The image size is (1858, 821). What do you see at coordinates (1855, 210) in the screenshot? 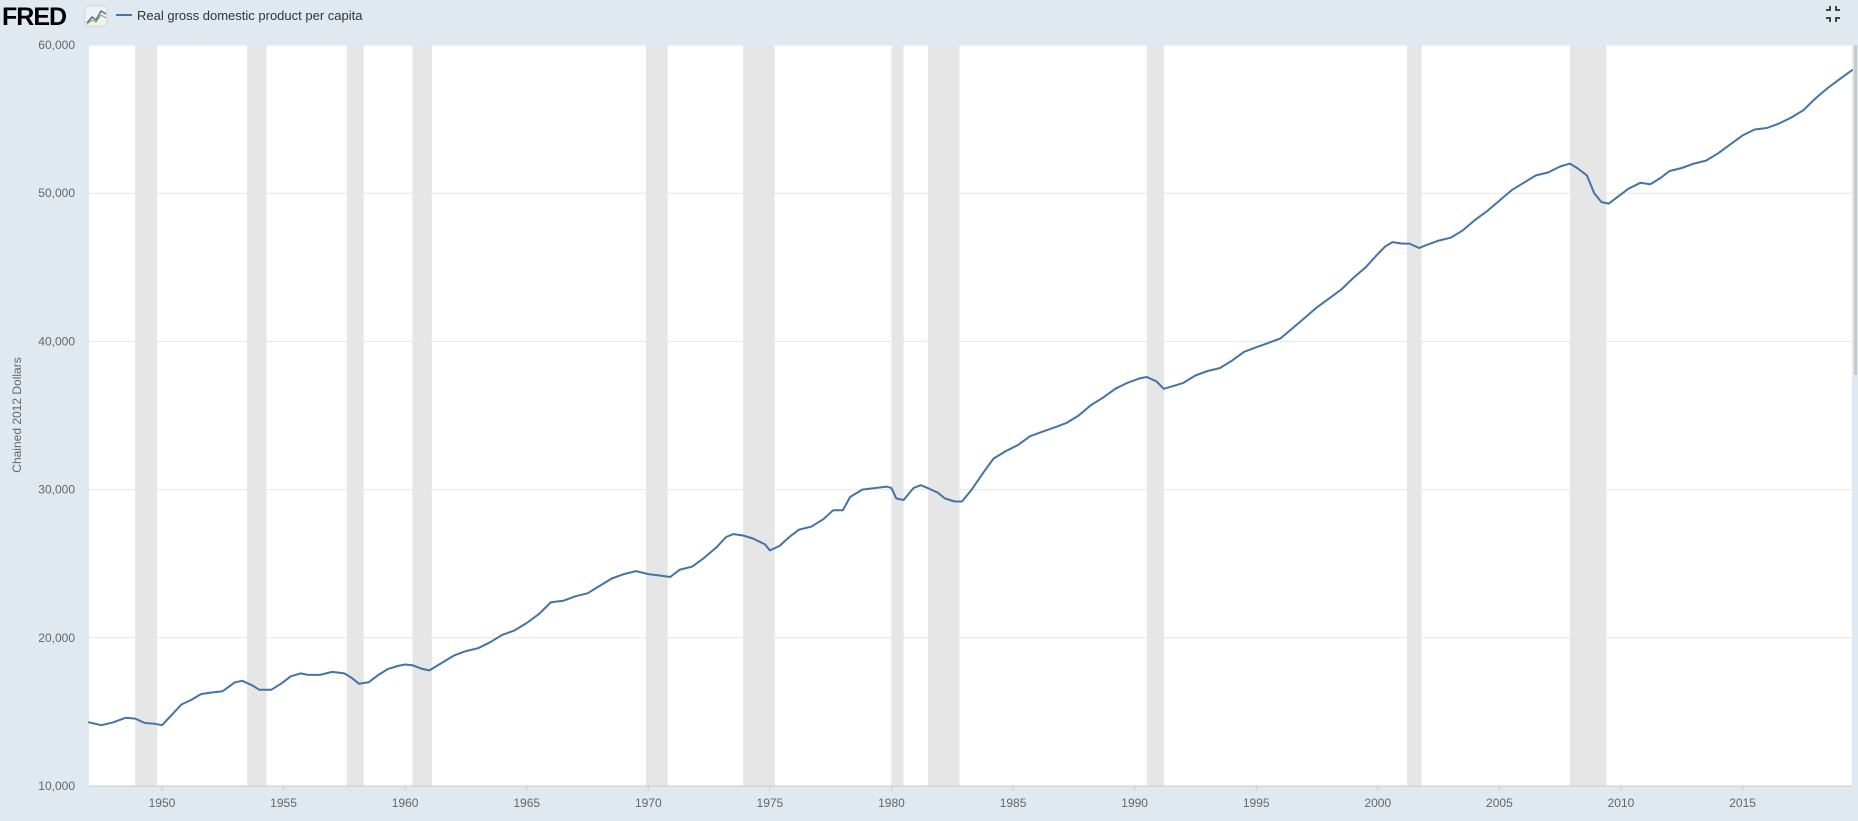
I see `scrollbar` at bounding box center [1855, 210].